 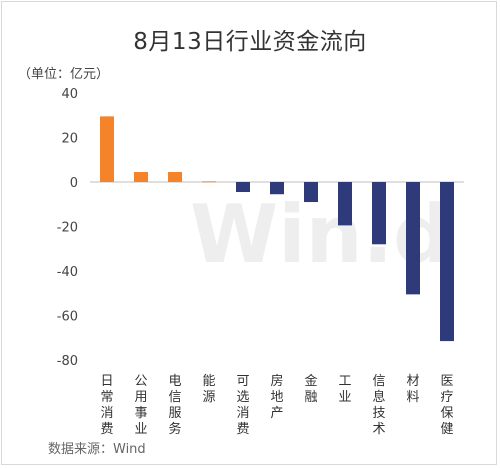 What do you see at coordinates (250, 42) in the screenshot?
I see `chart-title: 8月13日行业资金流向` at bounding box center [250, 42].